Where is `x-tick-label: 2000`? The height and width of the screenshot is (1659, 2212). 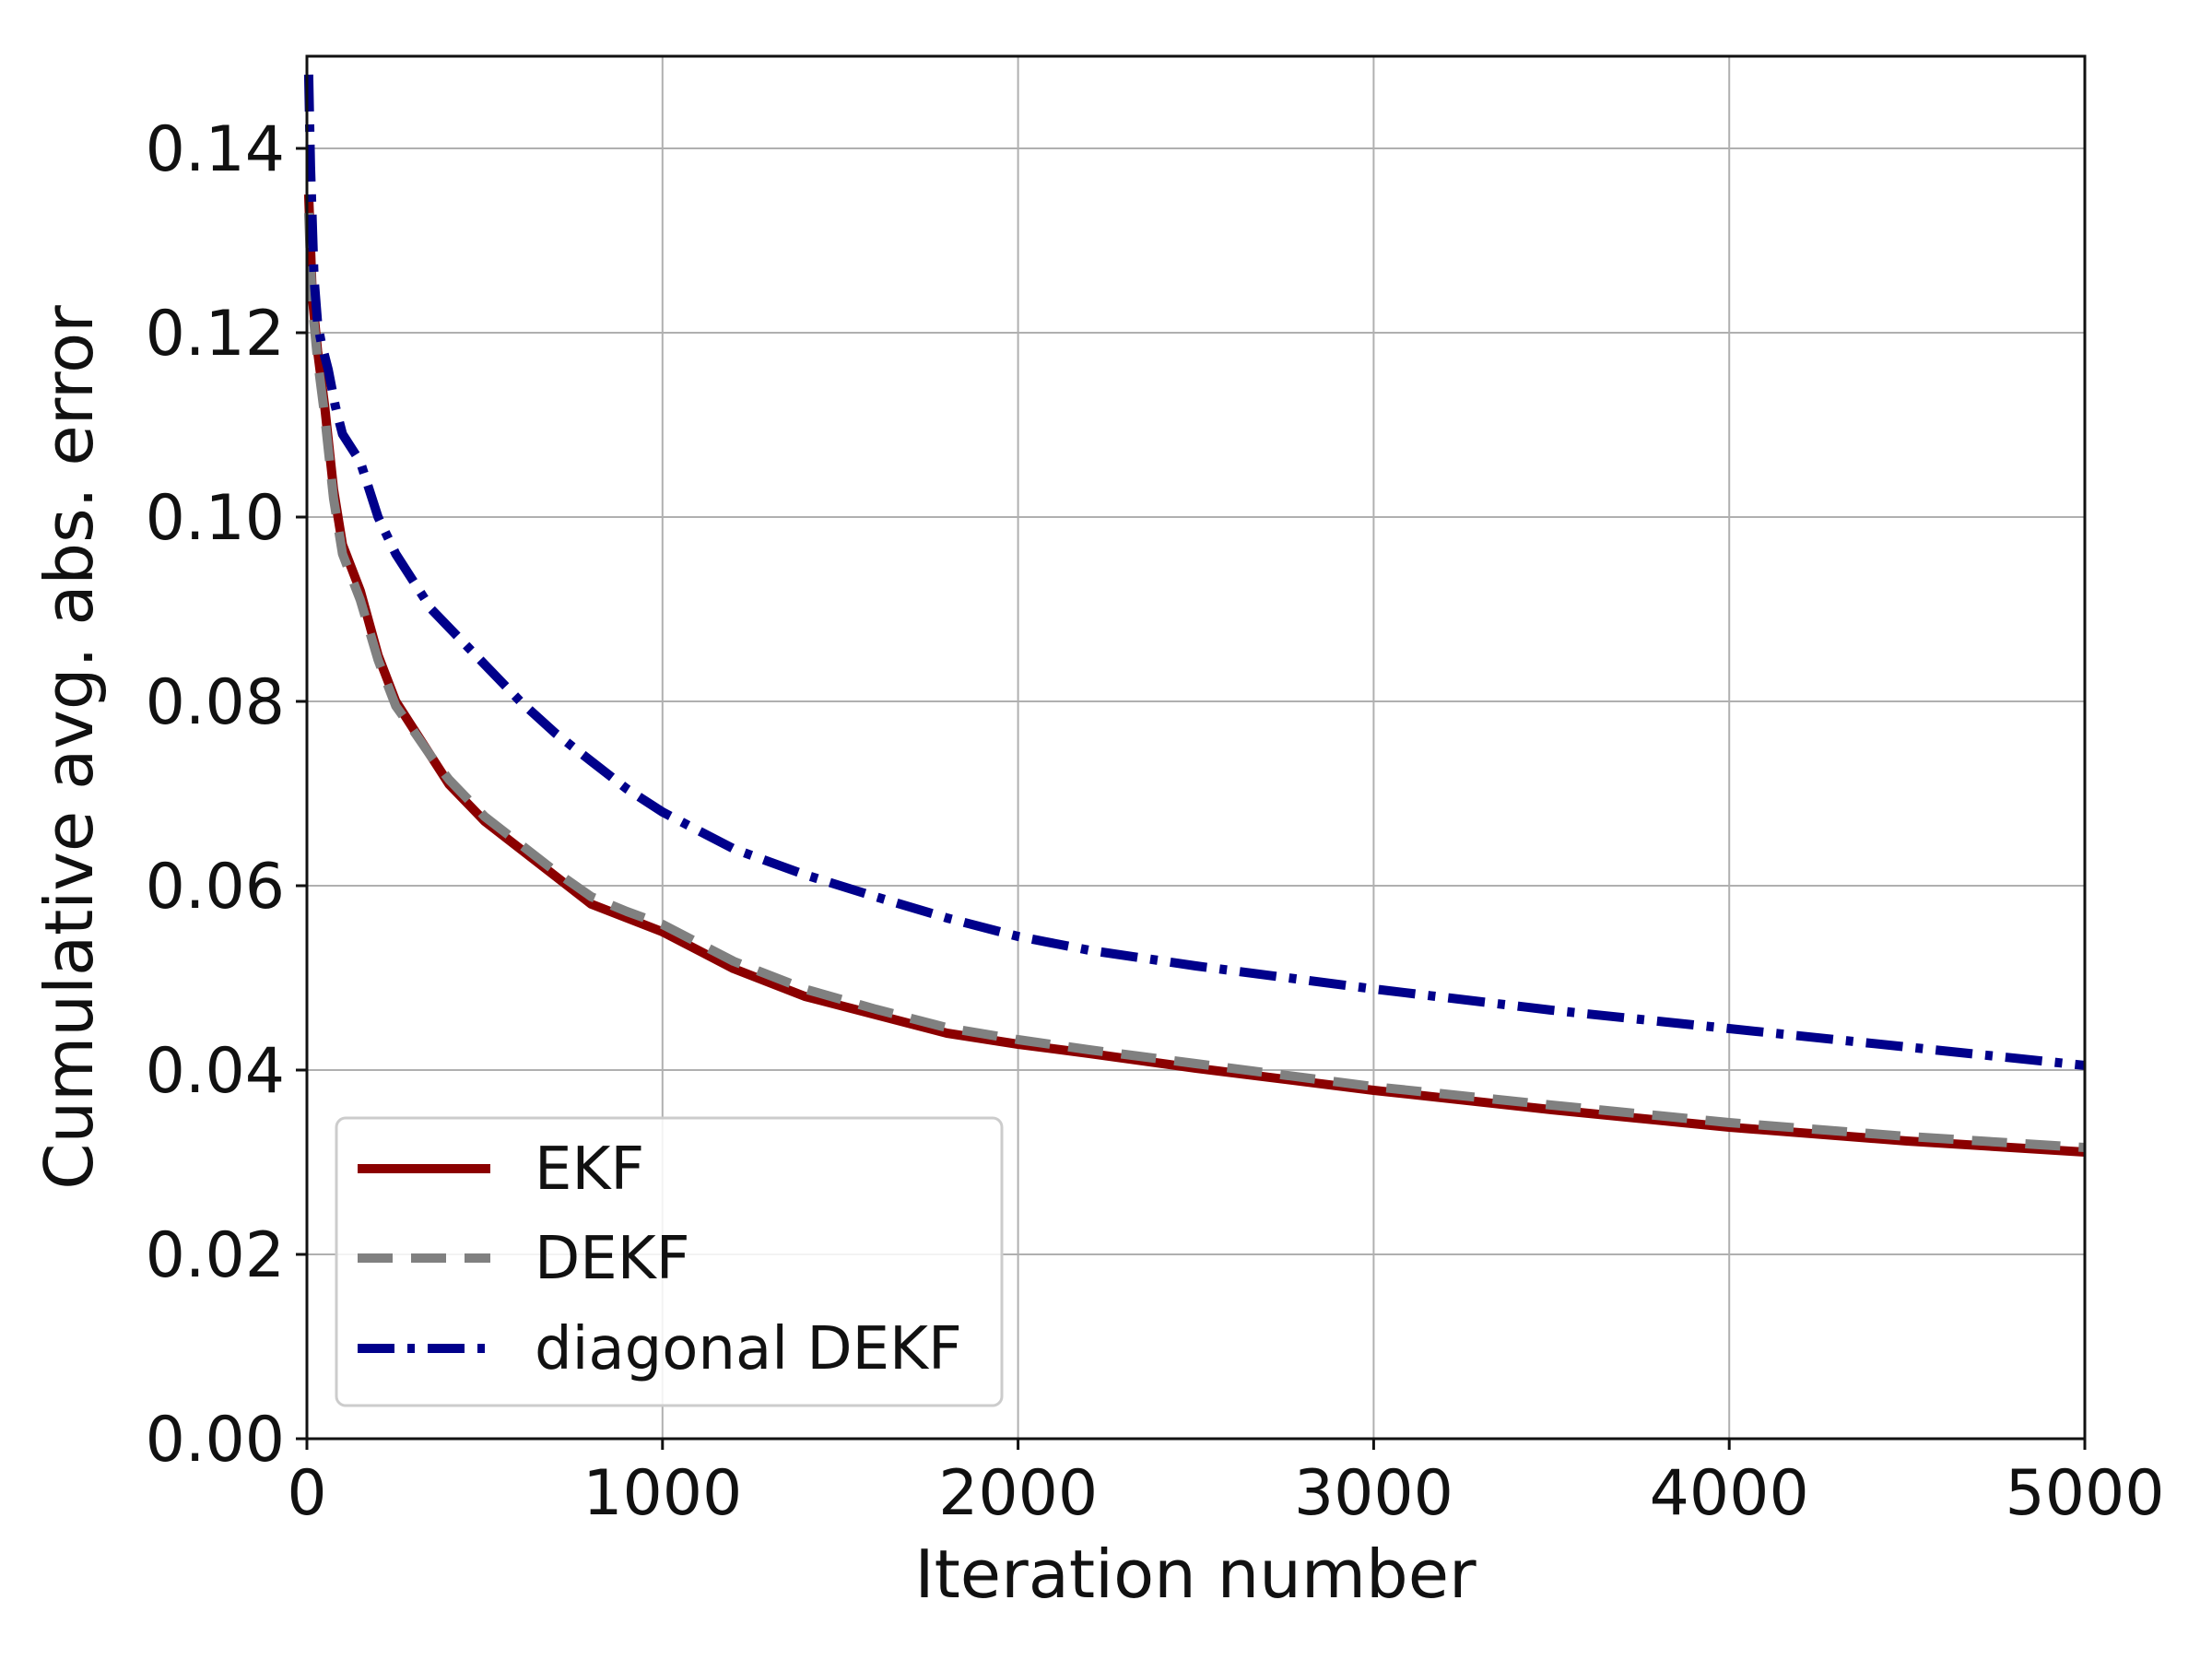 x-tick-label: 2000 is located at coordinates (1018, 1493).